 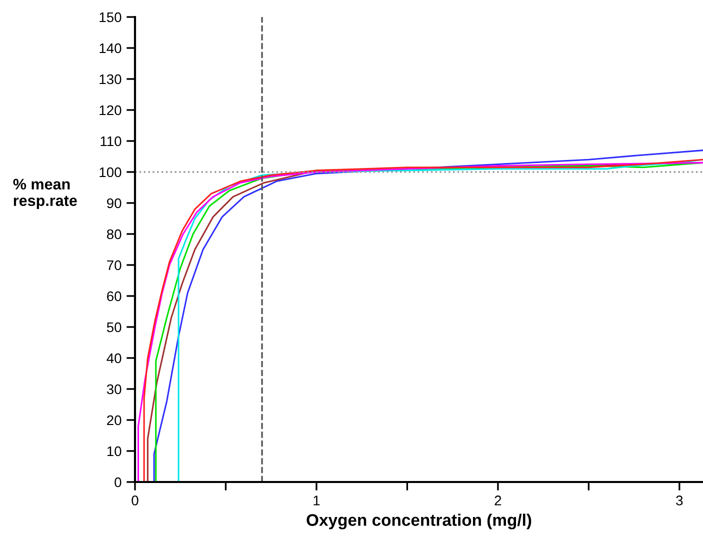 What do you see at coordinates (679, 501) in the screenshot?
I see `x-tick-label: 3` at bounding box center [679, 501].